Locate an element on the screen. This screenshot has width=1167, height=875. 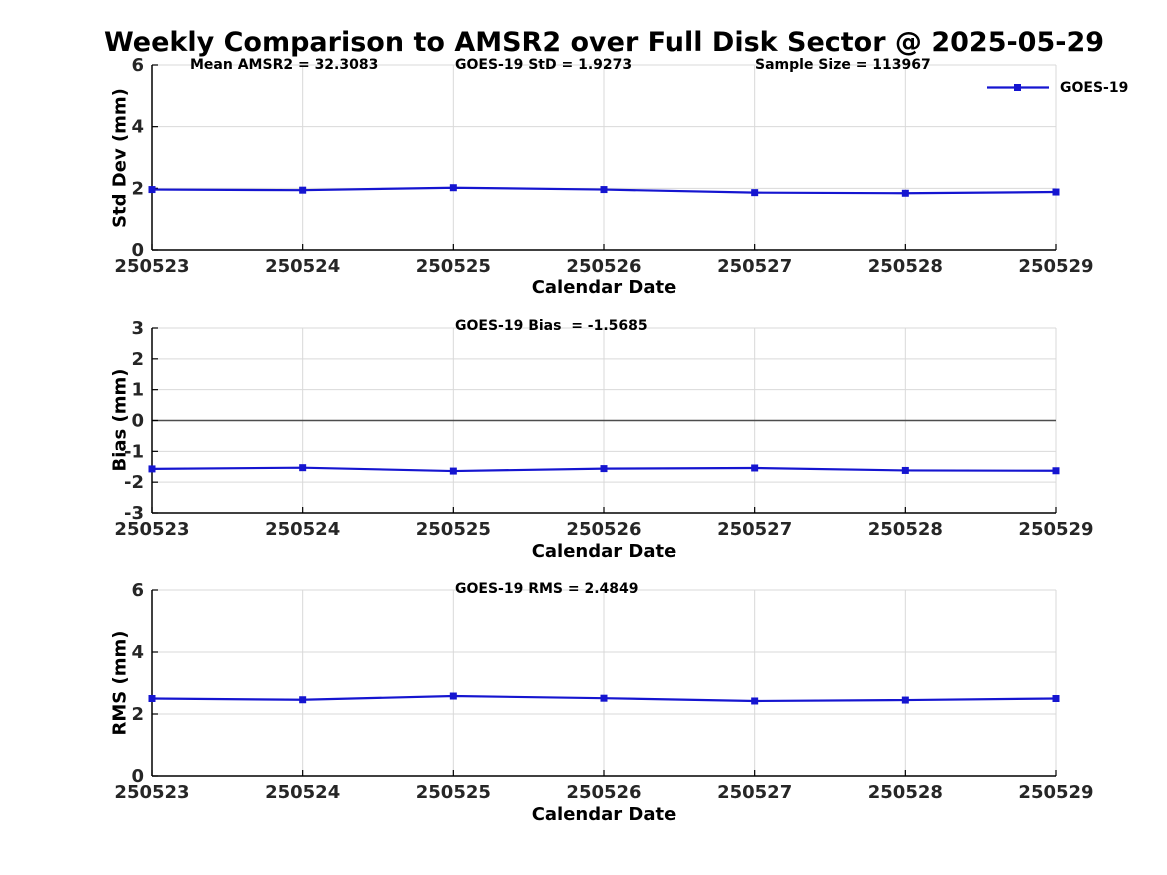
legend-line-marker-icon is located at coordinates (1018, 87).